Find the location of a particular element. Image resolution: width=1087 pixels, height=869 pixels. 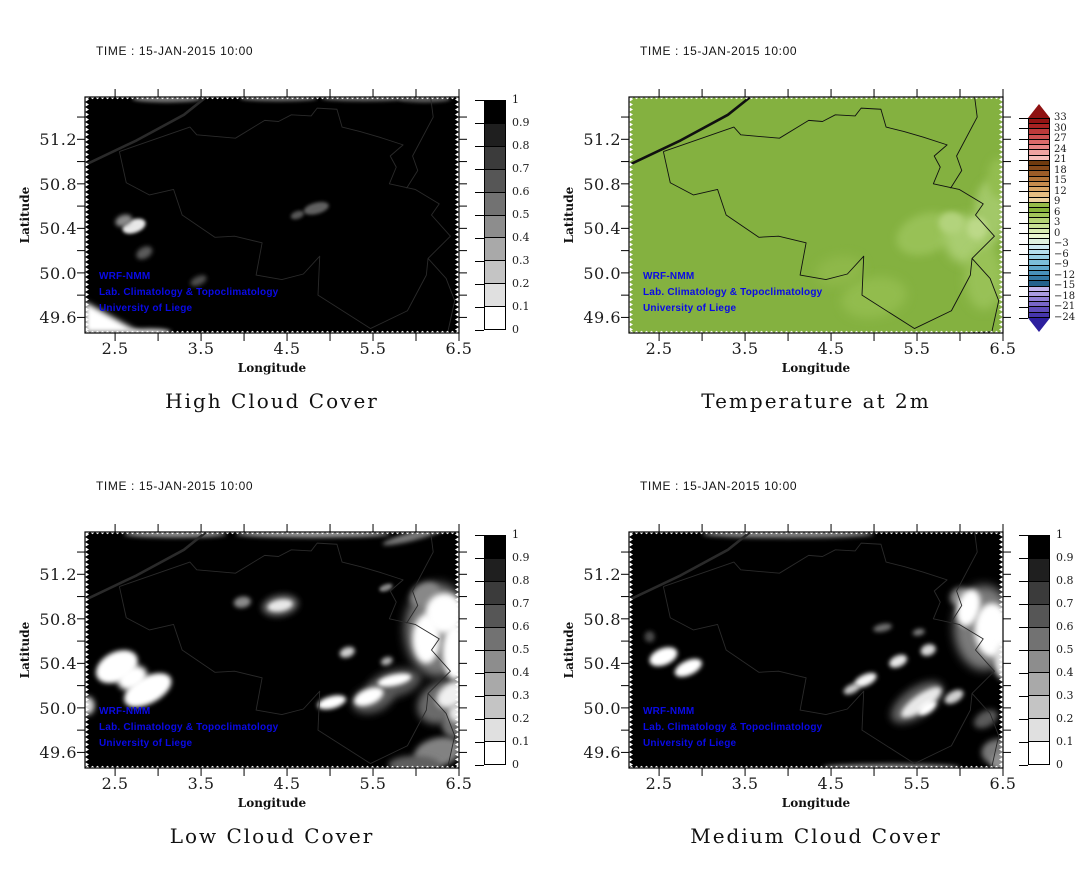

map-high-cloud-cover is located at coordinates (272, 215).